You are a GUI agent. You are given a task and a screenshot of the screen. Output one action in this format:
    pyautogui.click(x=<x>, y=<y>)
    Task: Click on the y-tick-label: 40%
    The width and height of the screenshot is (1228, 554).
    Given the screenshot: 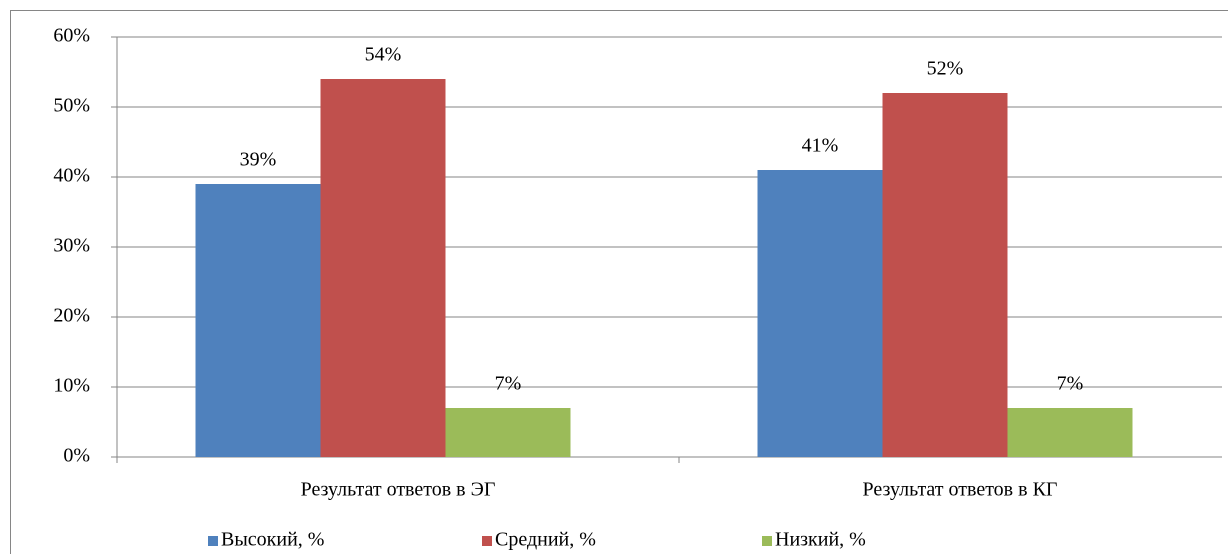 What is the action you would take?
    pyautogui.click(x=71, y=176)
    